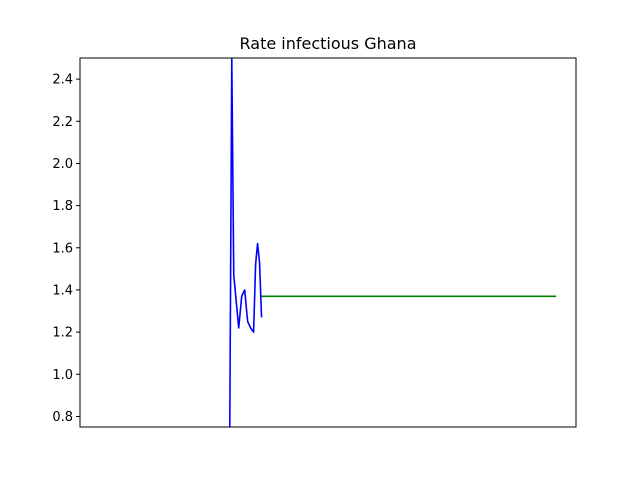 The image size is (640, 480). Describe the element at coordinates (62, 206) in the screenshot. I see `y-tick-label: 1.8` at that location.